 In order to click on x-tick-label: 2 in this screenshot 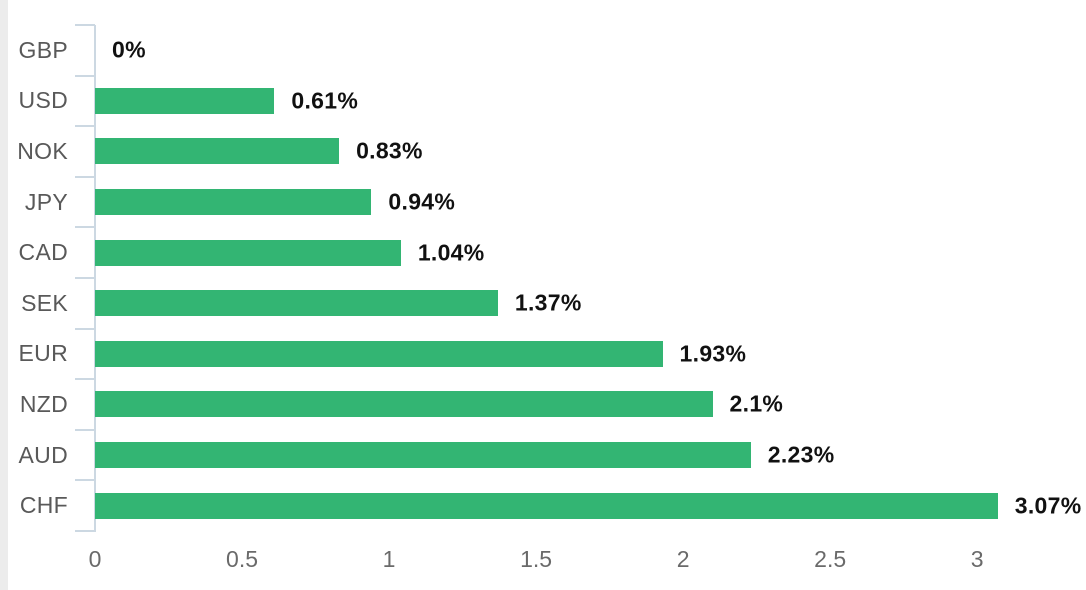, I will do `click(683, 559)`.